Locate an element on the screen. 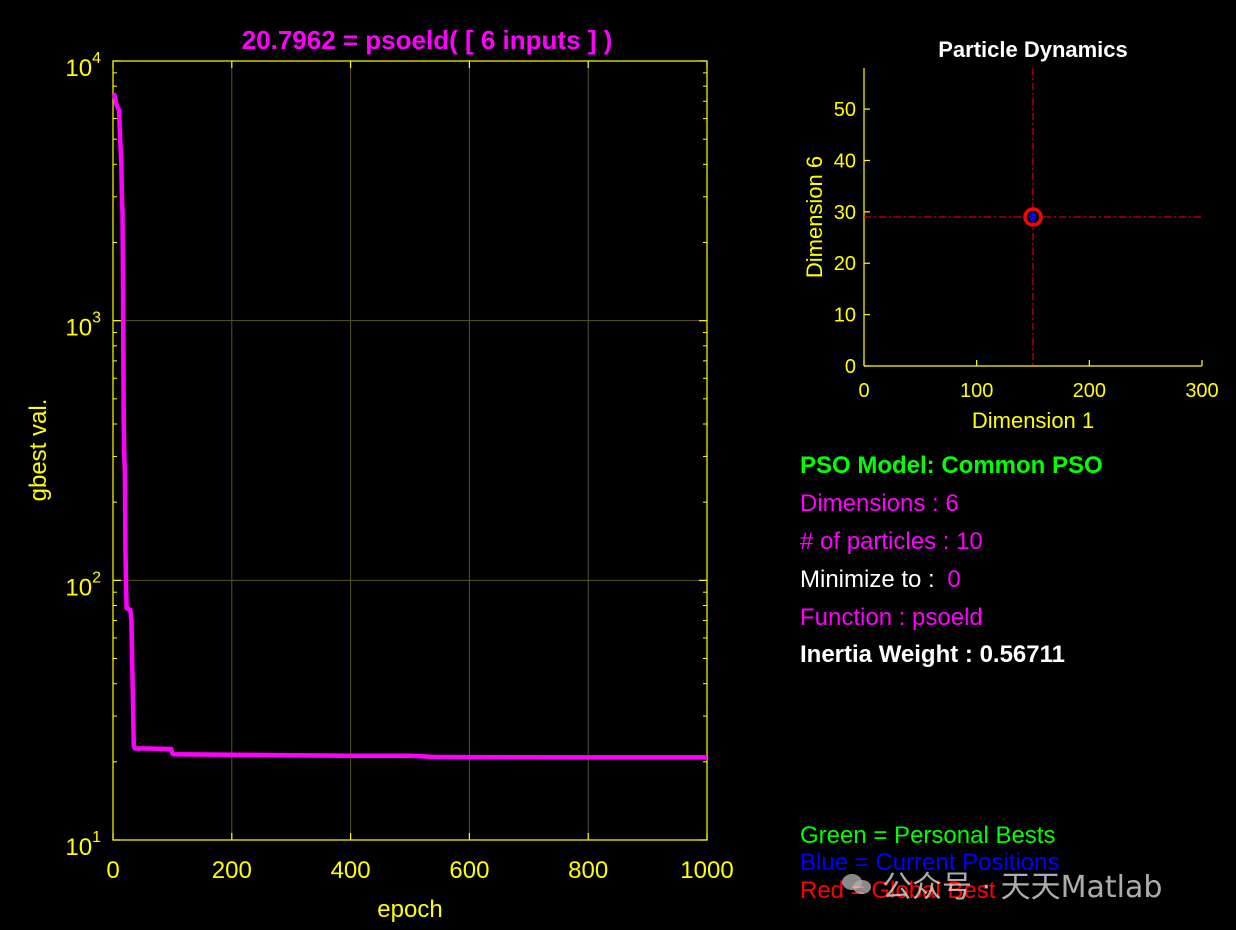  main-y-tick-label-exp: 3 is located at coordinates (96, 318).